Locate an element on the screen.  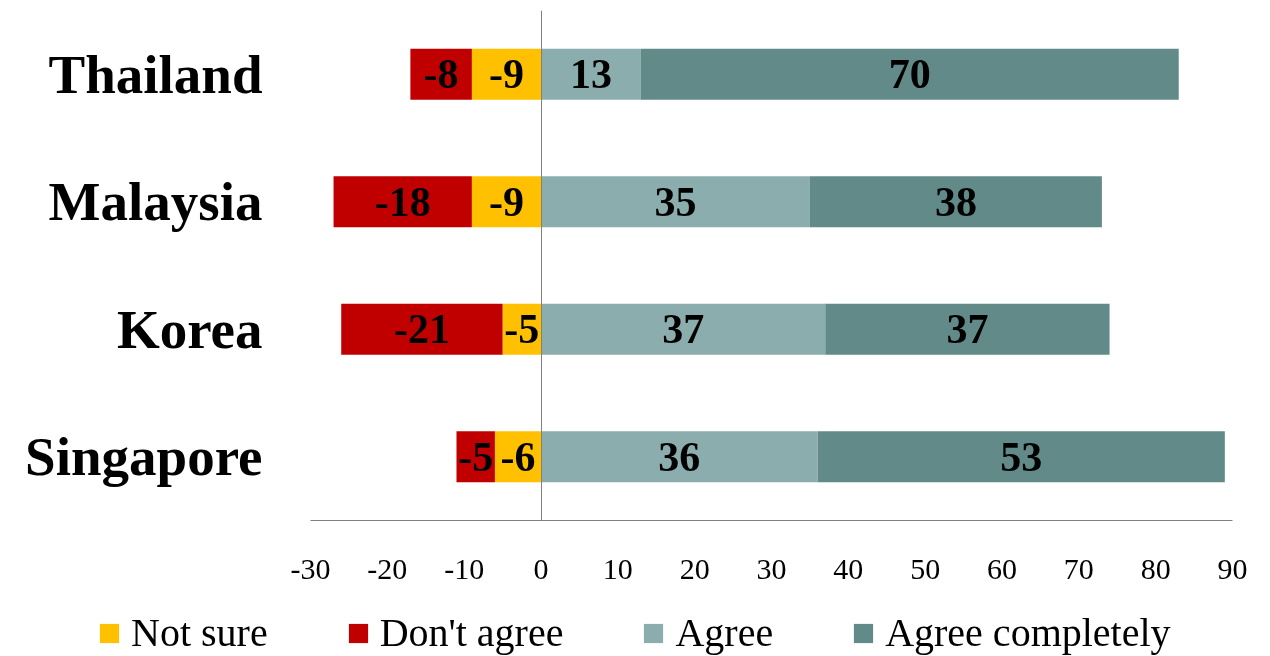
y-tick-label: Malaysia is located at coordinates (155, 202).